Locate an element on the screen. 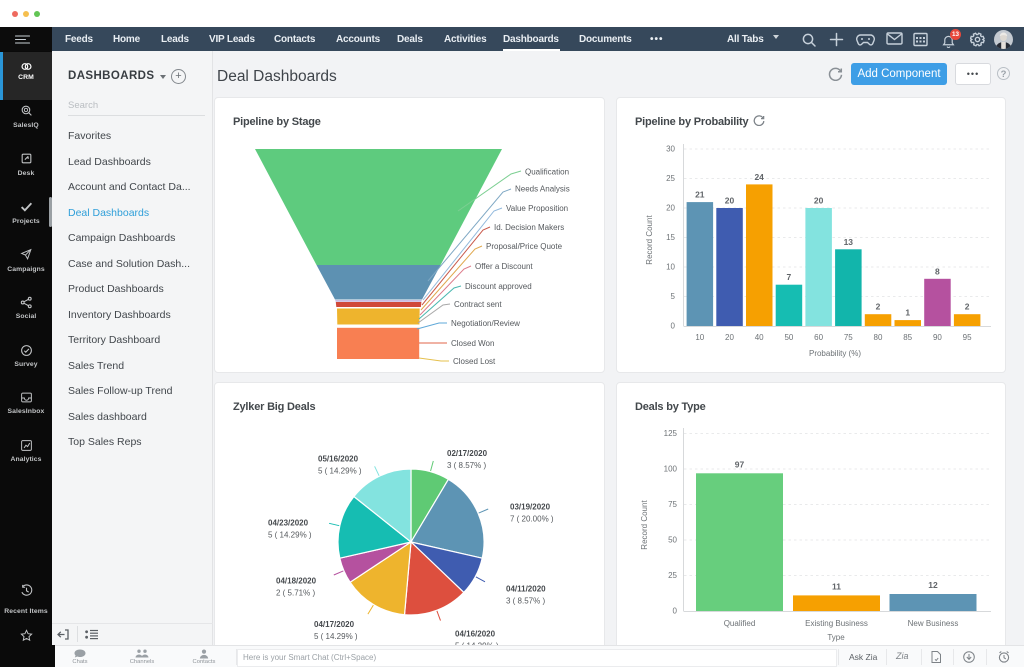 The height and width of the screenshot is (667, 1024). svg-text: 12 is located at coordinates (933, 585).